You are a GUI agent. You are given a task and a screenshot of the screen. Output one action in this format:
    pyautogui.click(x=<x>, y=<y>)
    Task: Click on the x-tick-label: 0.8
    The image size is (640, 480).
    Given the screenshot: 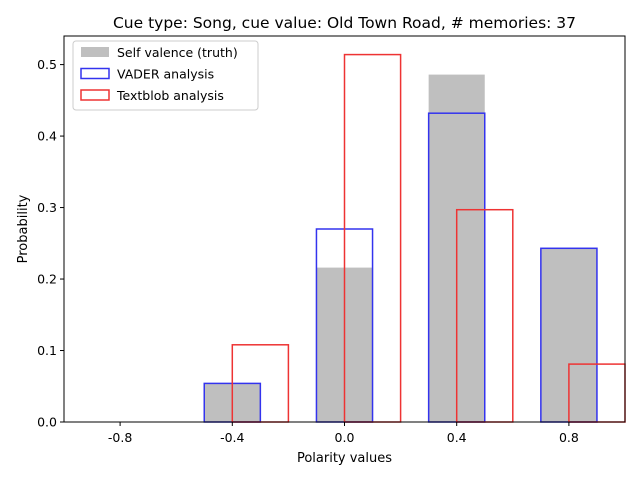 What is the action you would take?
    pyautogui.click(x=569, y=437)
    